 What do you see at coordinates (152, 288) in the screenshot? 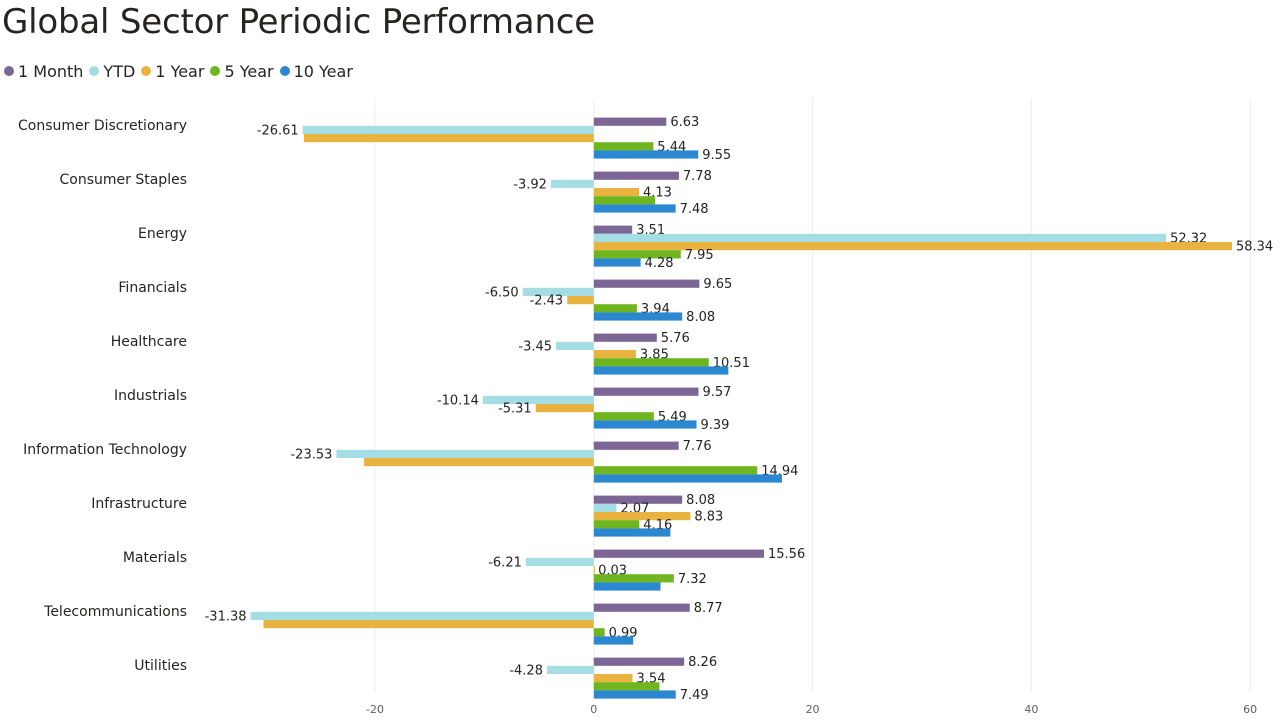
I see `category-label: Financials` at bounding box center [152, 288].